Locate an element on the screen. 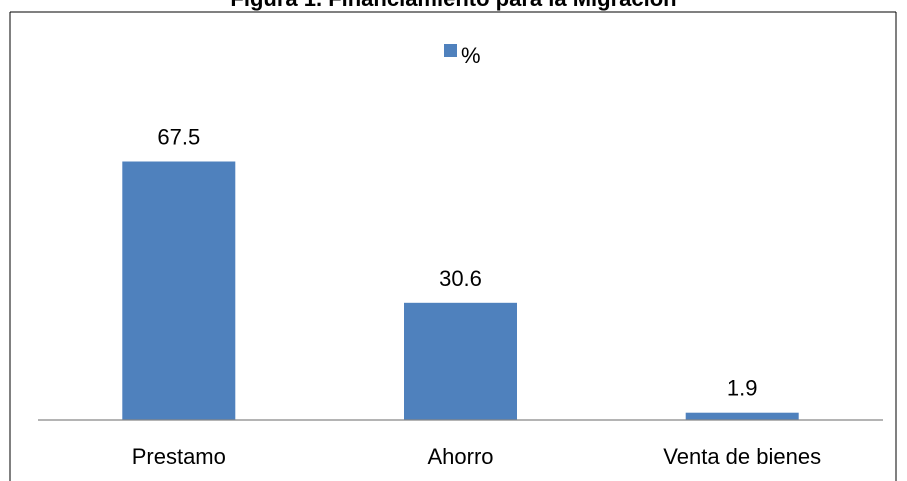 The height and width of the screenshot is (481, 907). data-label: 30.6 is located at coordinates (460, 278).